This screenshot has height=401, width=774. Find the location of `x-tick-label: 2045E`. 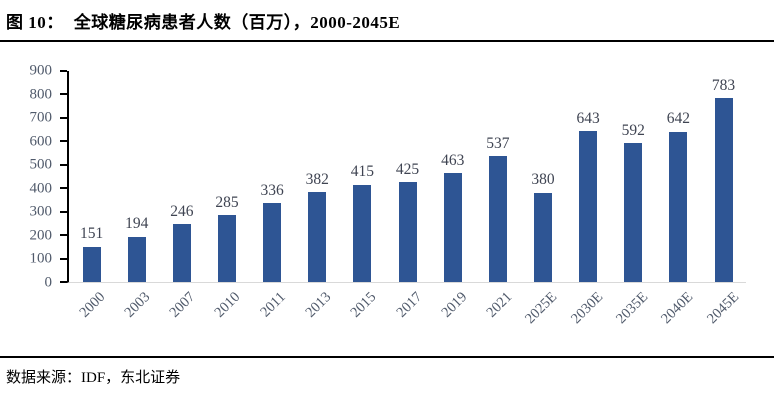

x-tick-label: 2045E is located at coordinates (722, 308).